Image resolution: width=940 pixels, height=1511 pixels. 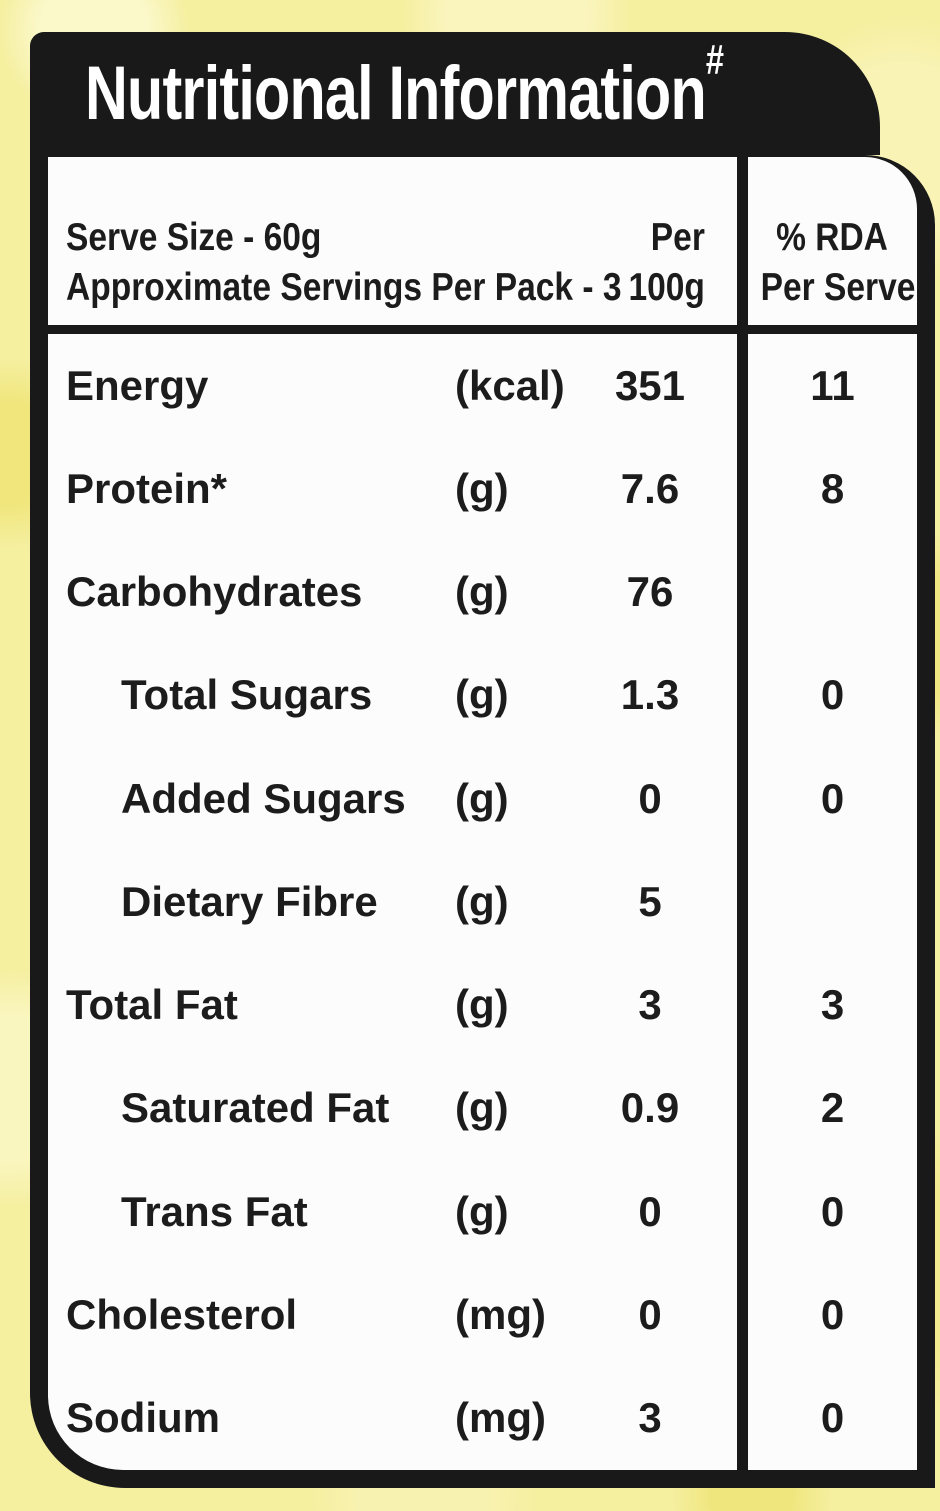 I want to click on nutrient-row: Sodium (mg) 3 0, so click(x=482, y=1418).